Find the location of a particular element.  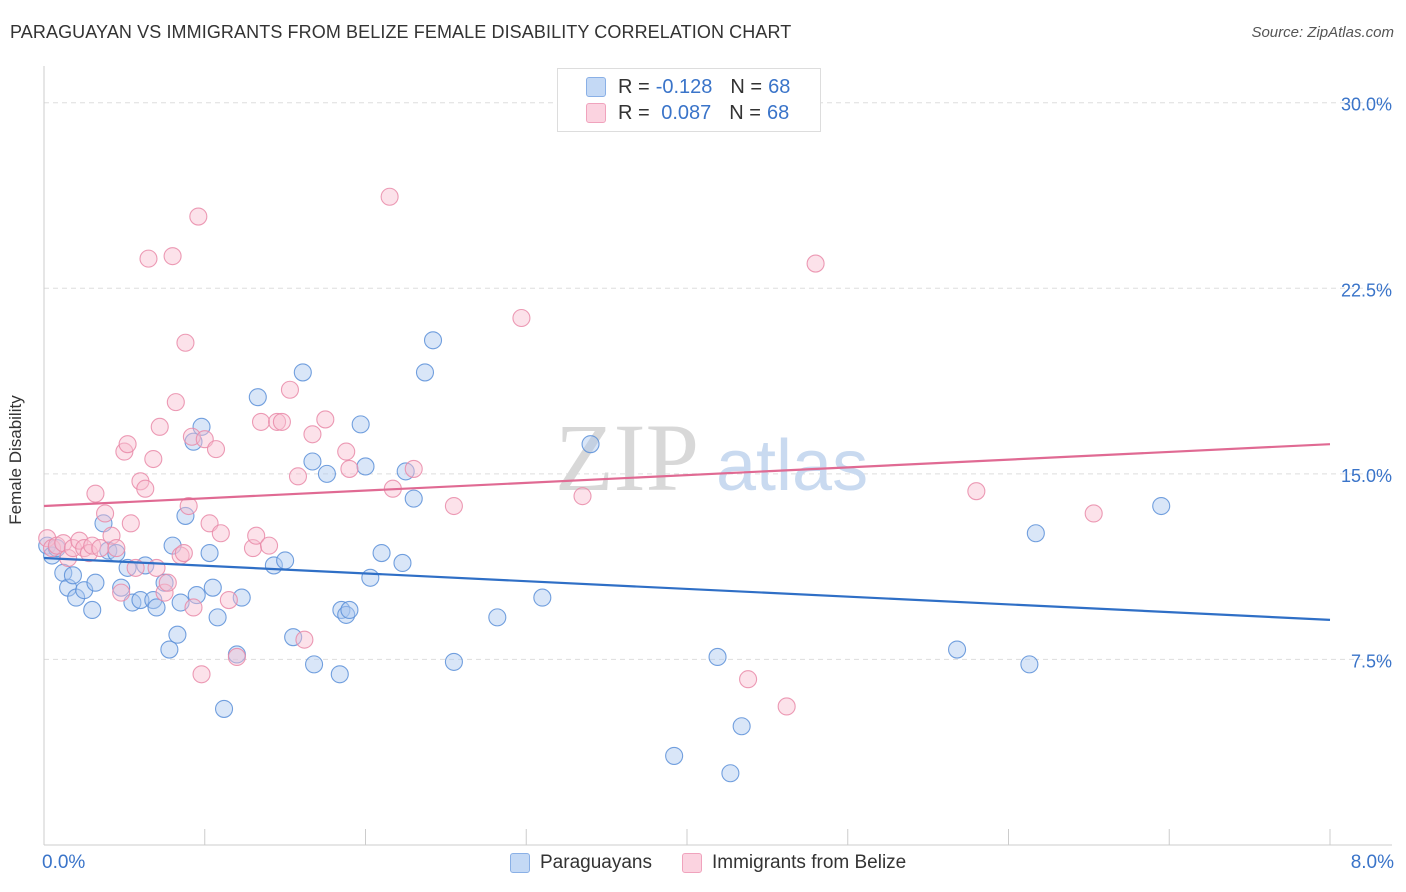

legend-item-paraguayans: Paraguayans is located at coordinates (581, 863).